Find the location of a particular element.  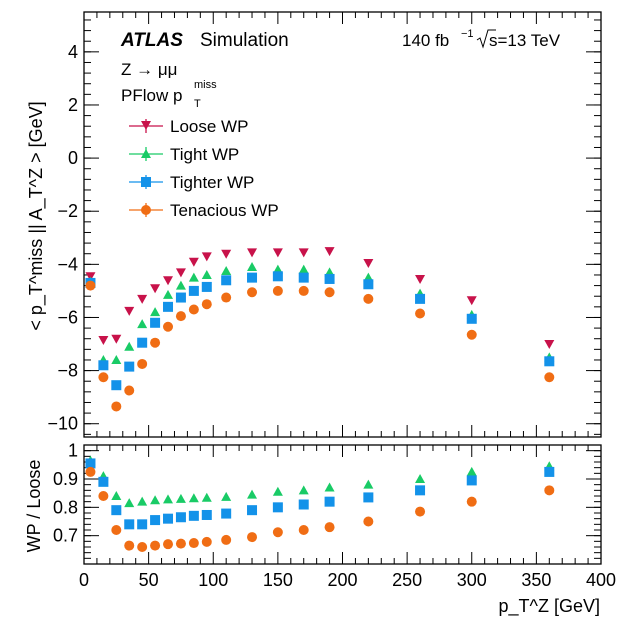

x-tick-label: 300 is located at coordinates (472, 580).